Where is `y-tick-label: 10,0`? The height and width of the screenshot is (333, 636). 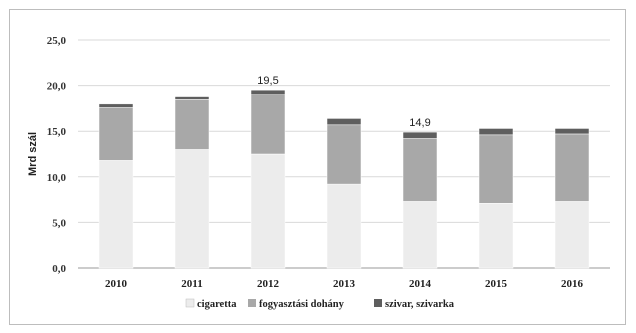 y-tick-label: 10,0 is located at coordinates (57, 178).